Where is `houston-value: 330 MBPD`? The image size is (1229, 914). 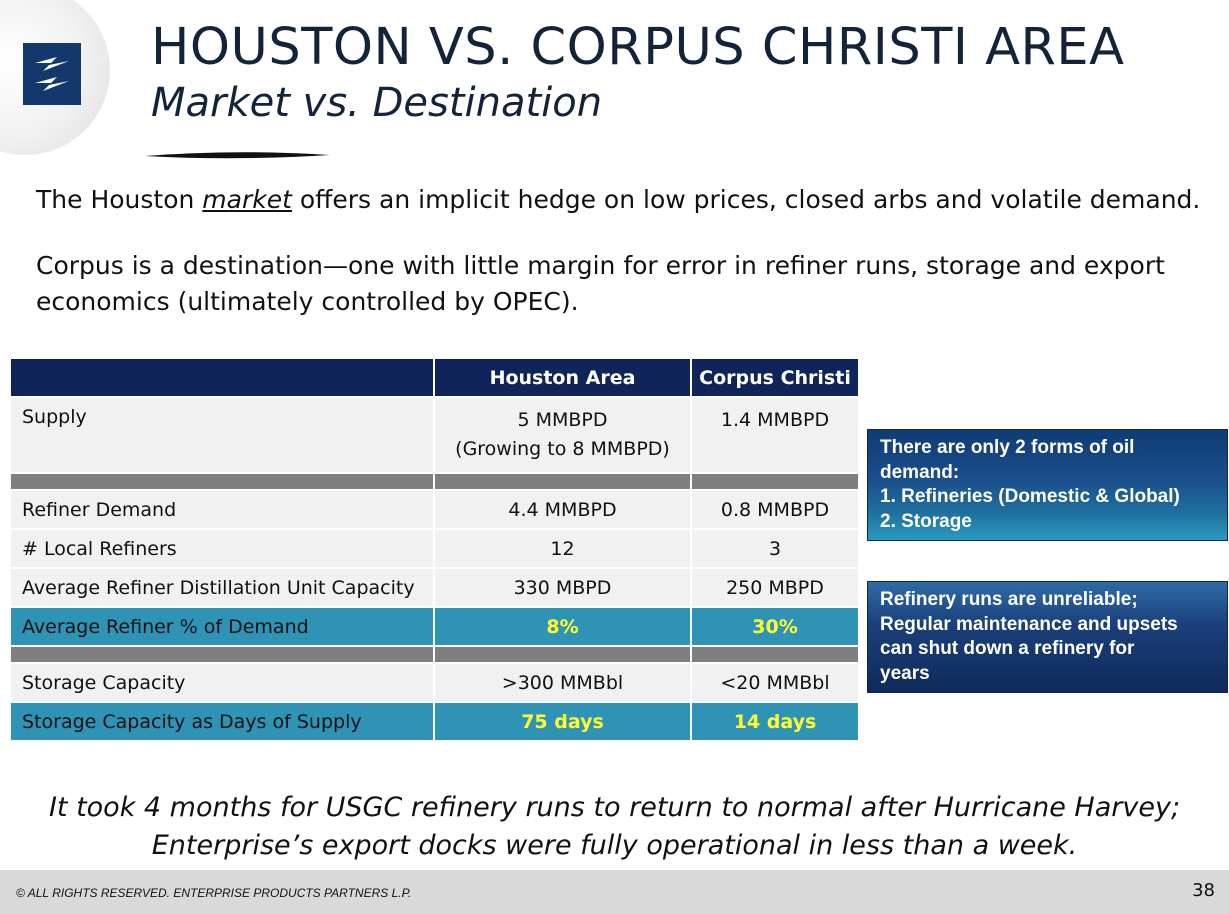
houston-value: 330 MBPD is located at coordinates (562, 587).